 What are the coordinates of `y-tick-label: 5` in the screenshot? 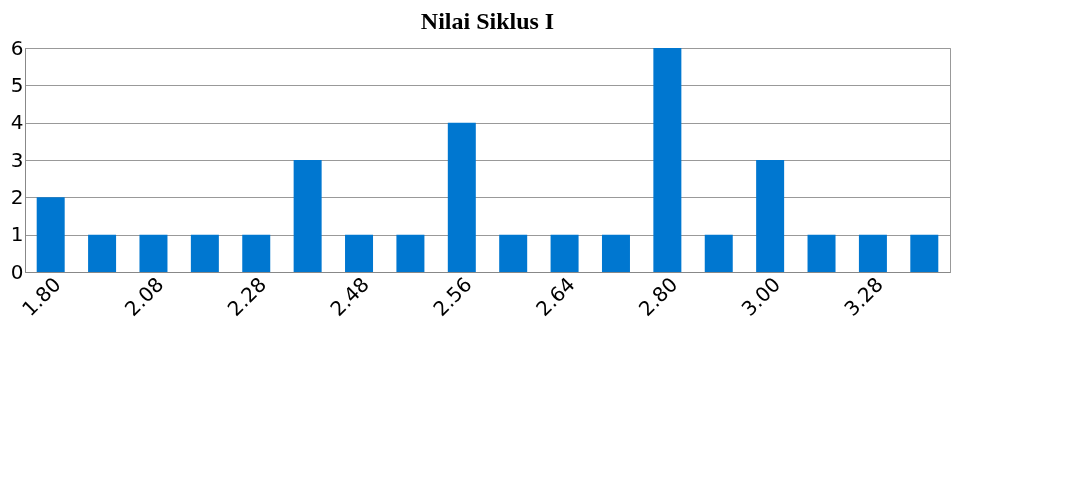 It's located at (17, 84).